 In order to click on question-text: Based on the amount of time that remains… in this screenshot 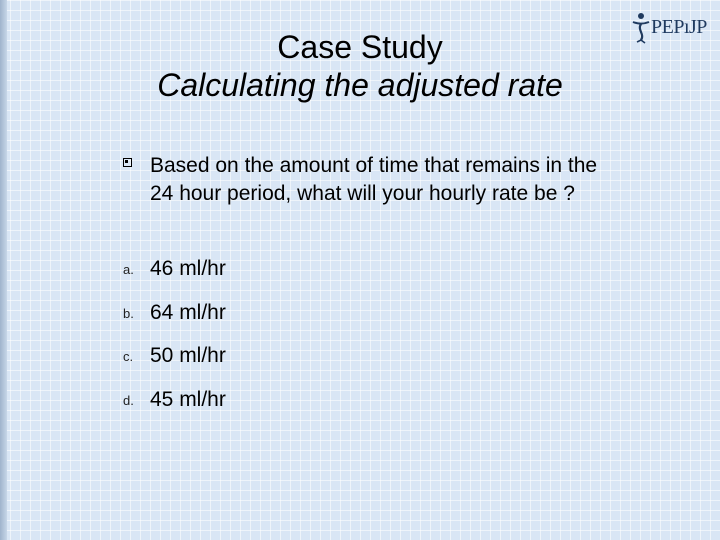, I will do `click(374, 179)`.